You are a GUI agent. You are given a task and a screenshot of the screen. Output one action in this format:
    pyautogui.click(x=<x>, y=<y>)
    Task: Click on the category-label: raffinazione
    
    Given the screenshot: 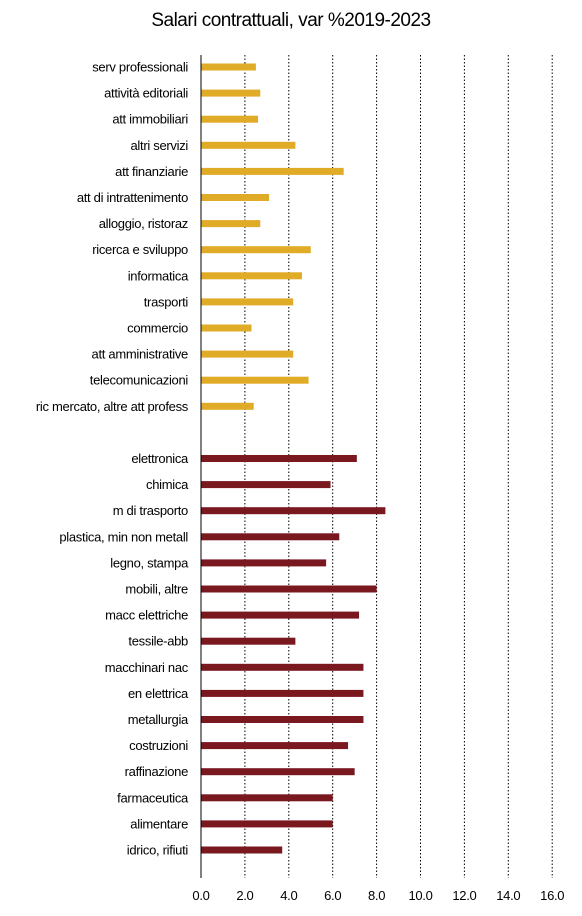 What is the action you would take?
    pyautogui.click(x=156, y=771)
    